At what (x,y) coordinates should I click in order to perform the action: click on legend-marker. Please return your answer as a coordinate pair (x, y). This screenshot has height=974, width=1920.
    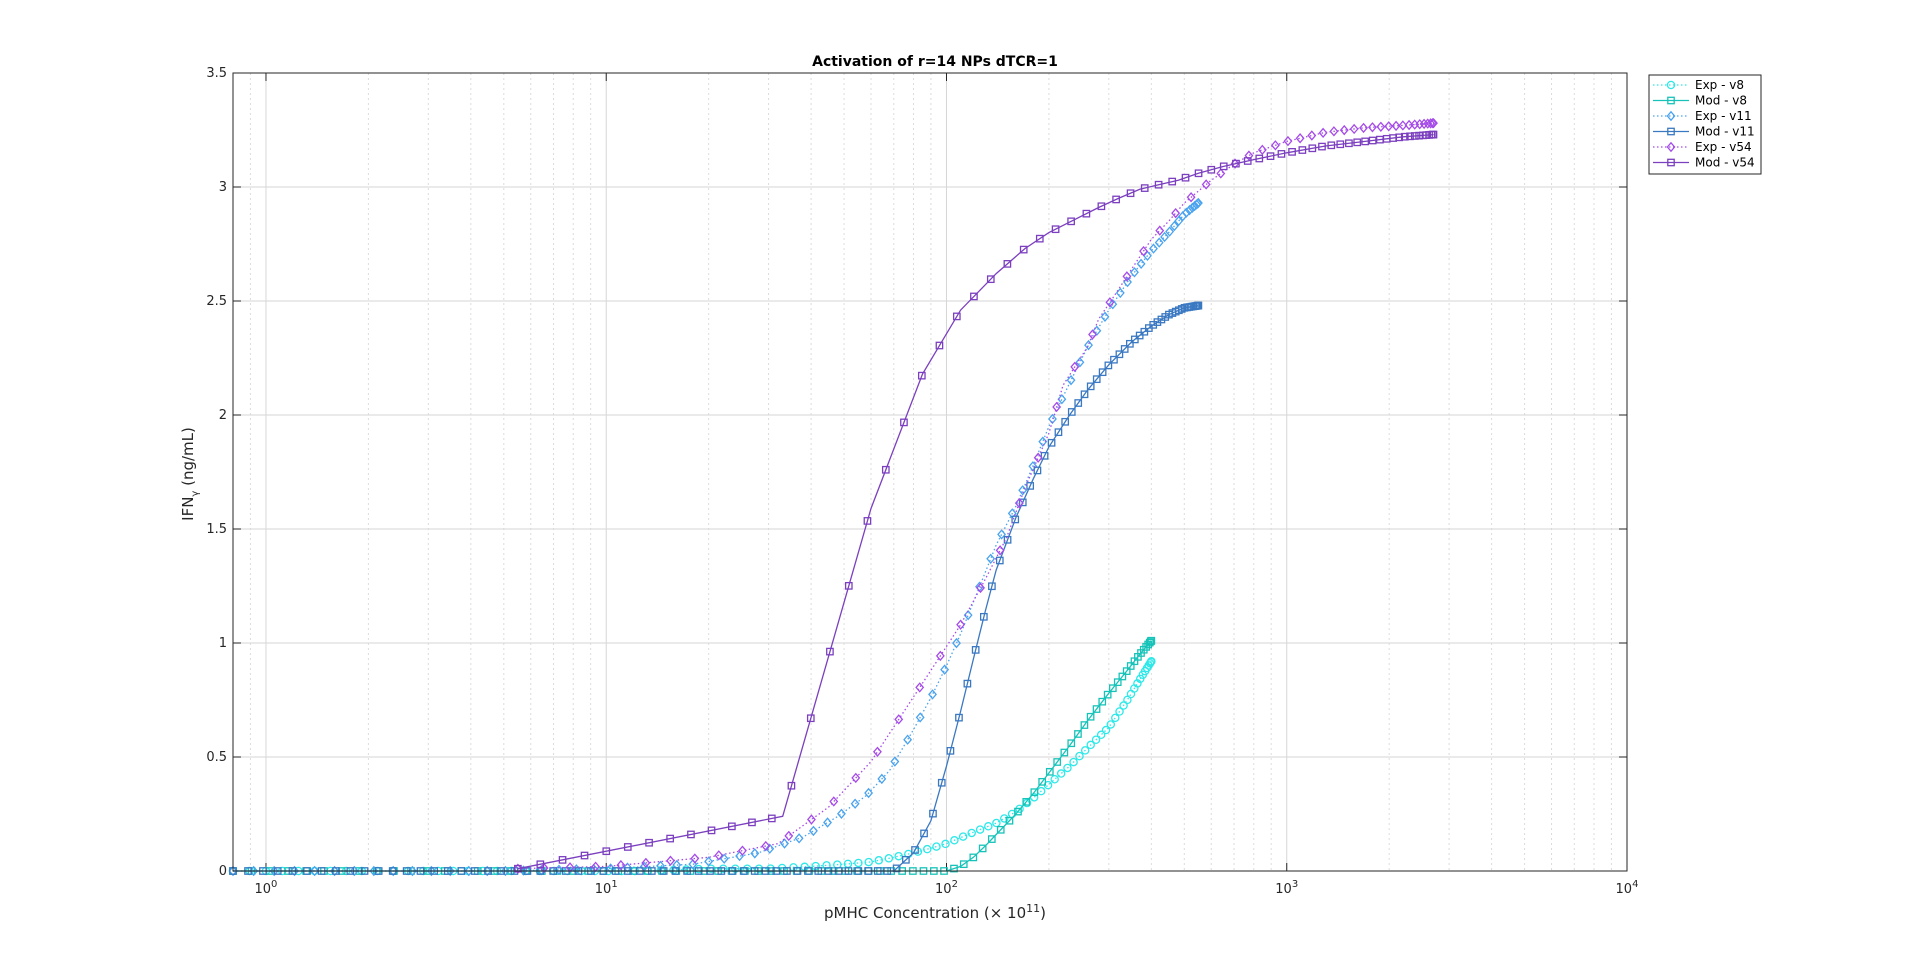
    Looking at the image, I should click on (1671, 85).